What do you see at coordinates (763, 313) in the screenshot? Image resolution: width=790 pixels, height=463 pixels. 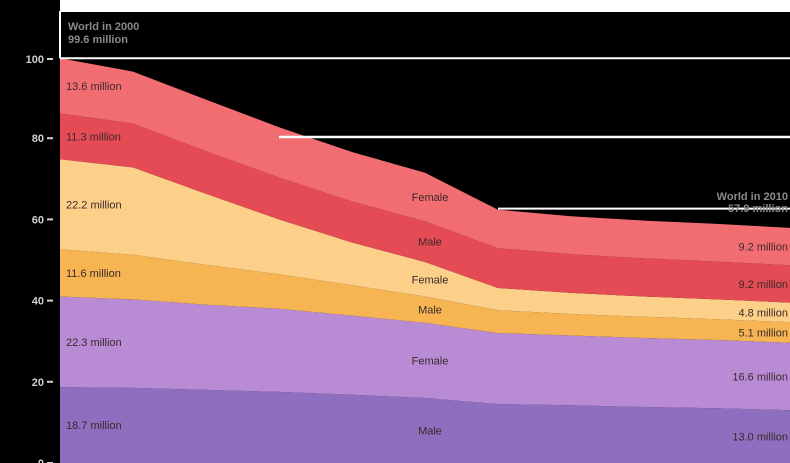 I see `series-end-label: 4.8 million` at bounding box center [763, 313].